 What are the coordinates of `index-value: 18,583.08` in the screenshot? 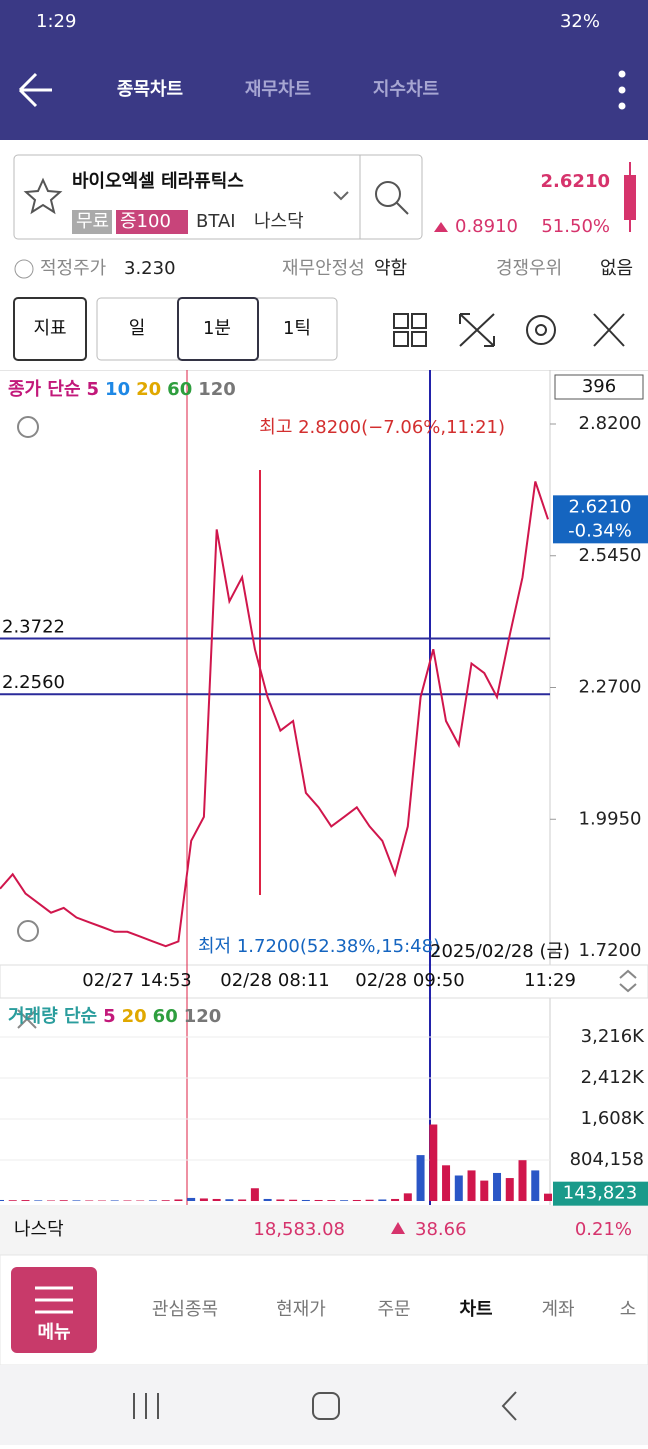 It's located at (299, 1229).